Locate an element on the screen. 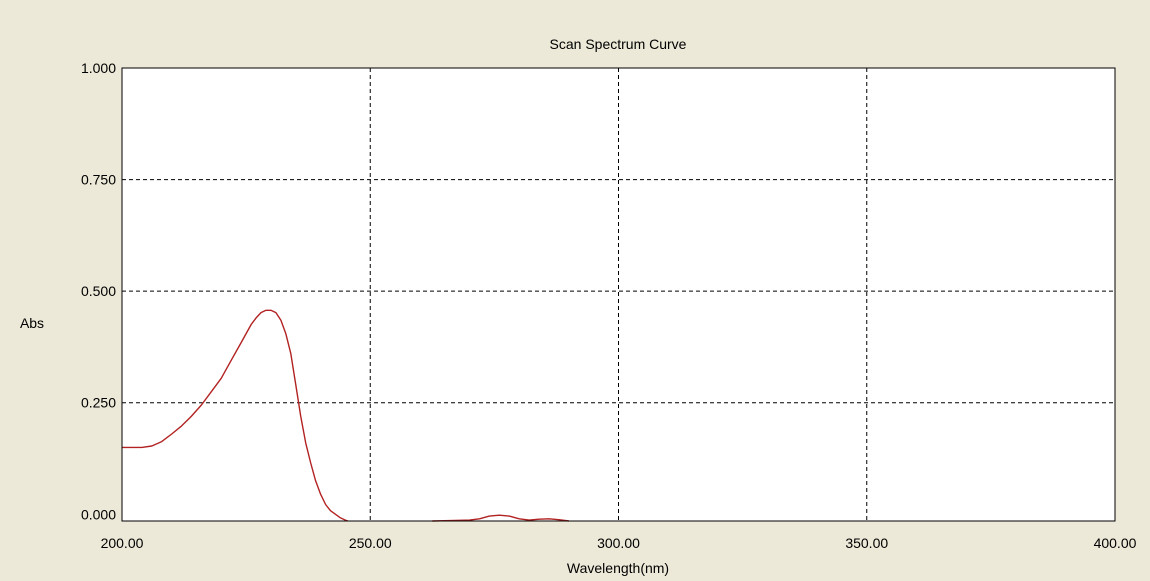 The width and height of the screenshot is (1150, 581). series-layer is located at coordinates (345, 415).